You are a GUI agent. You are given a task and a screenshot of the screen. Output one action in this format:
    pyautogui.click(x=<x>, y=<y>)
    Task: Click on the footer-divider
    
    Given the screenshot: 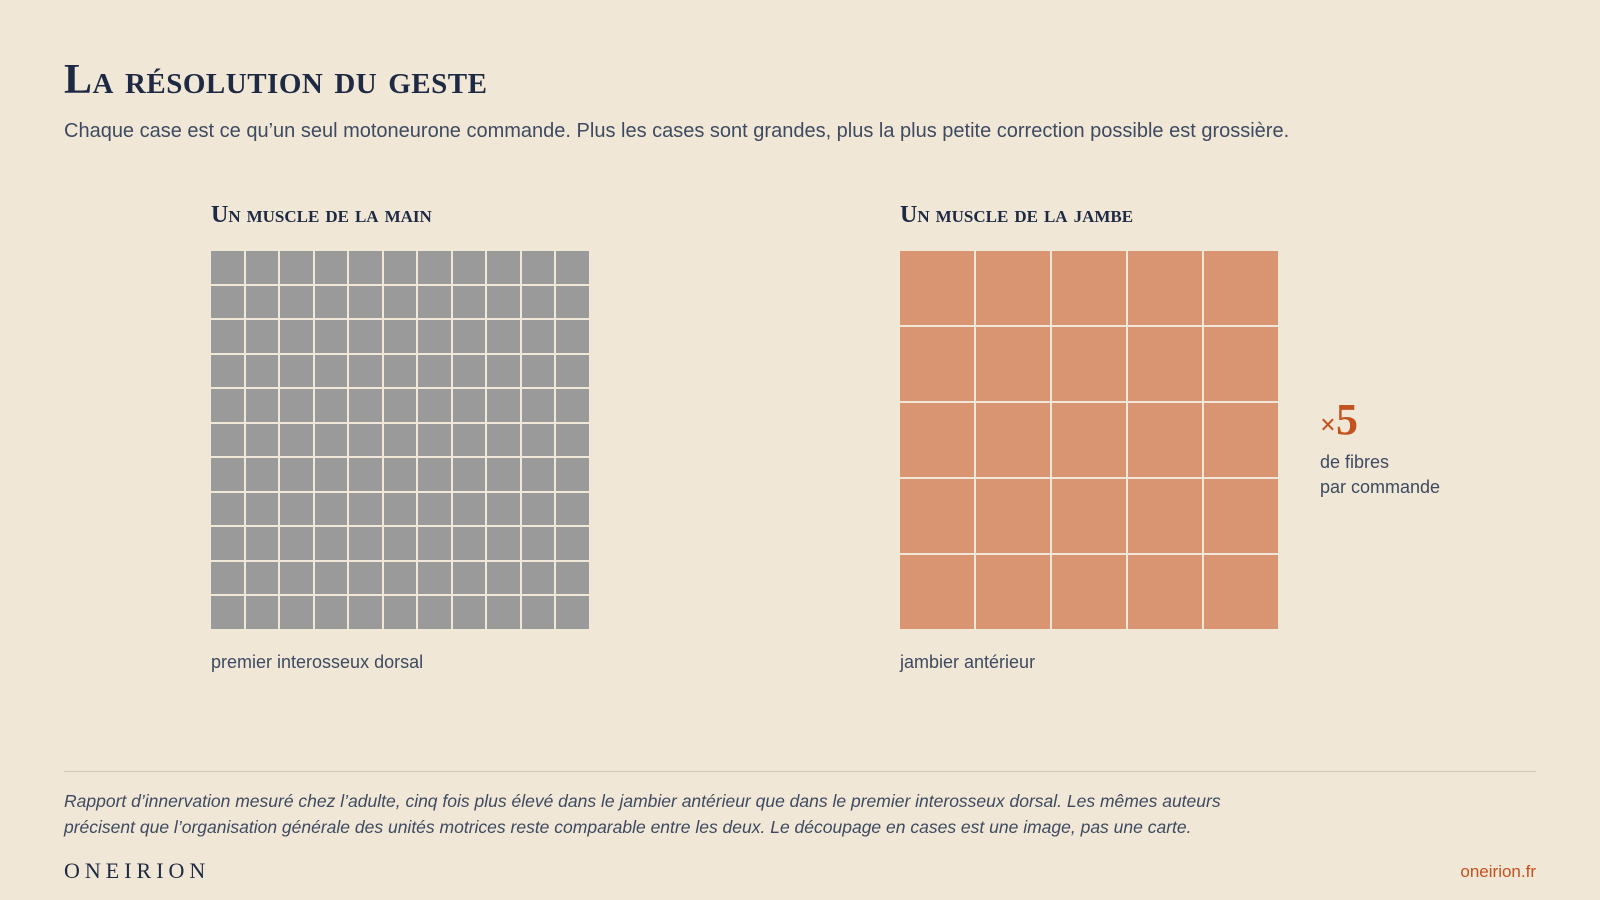 What is the action you would take?
    pyautogui.click(x=800, y=771)
    